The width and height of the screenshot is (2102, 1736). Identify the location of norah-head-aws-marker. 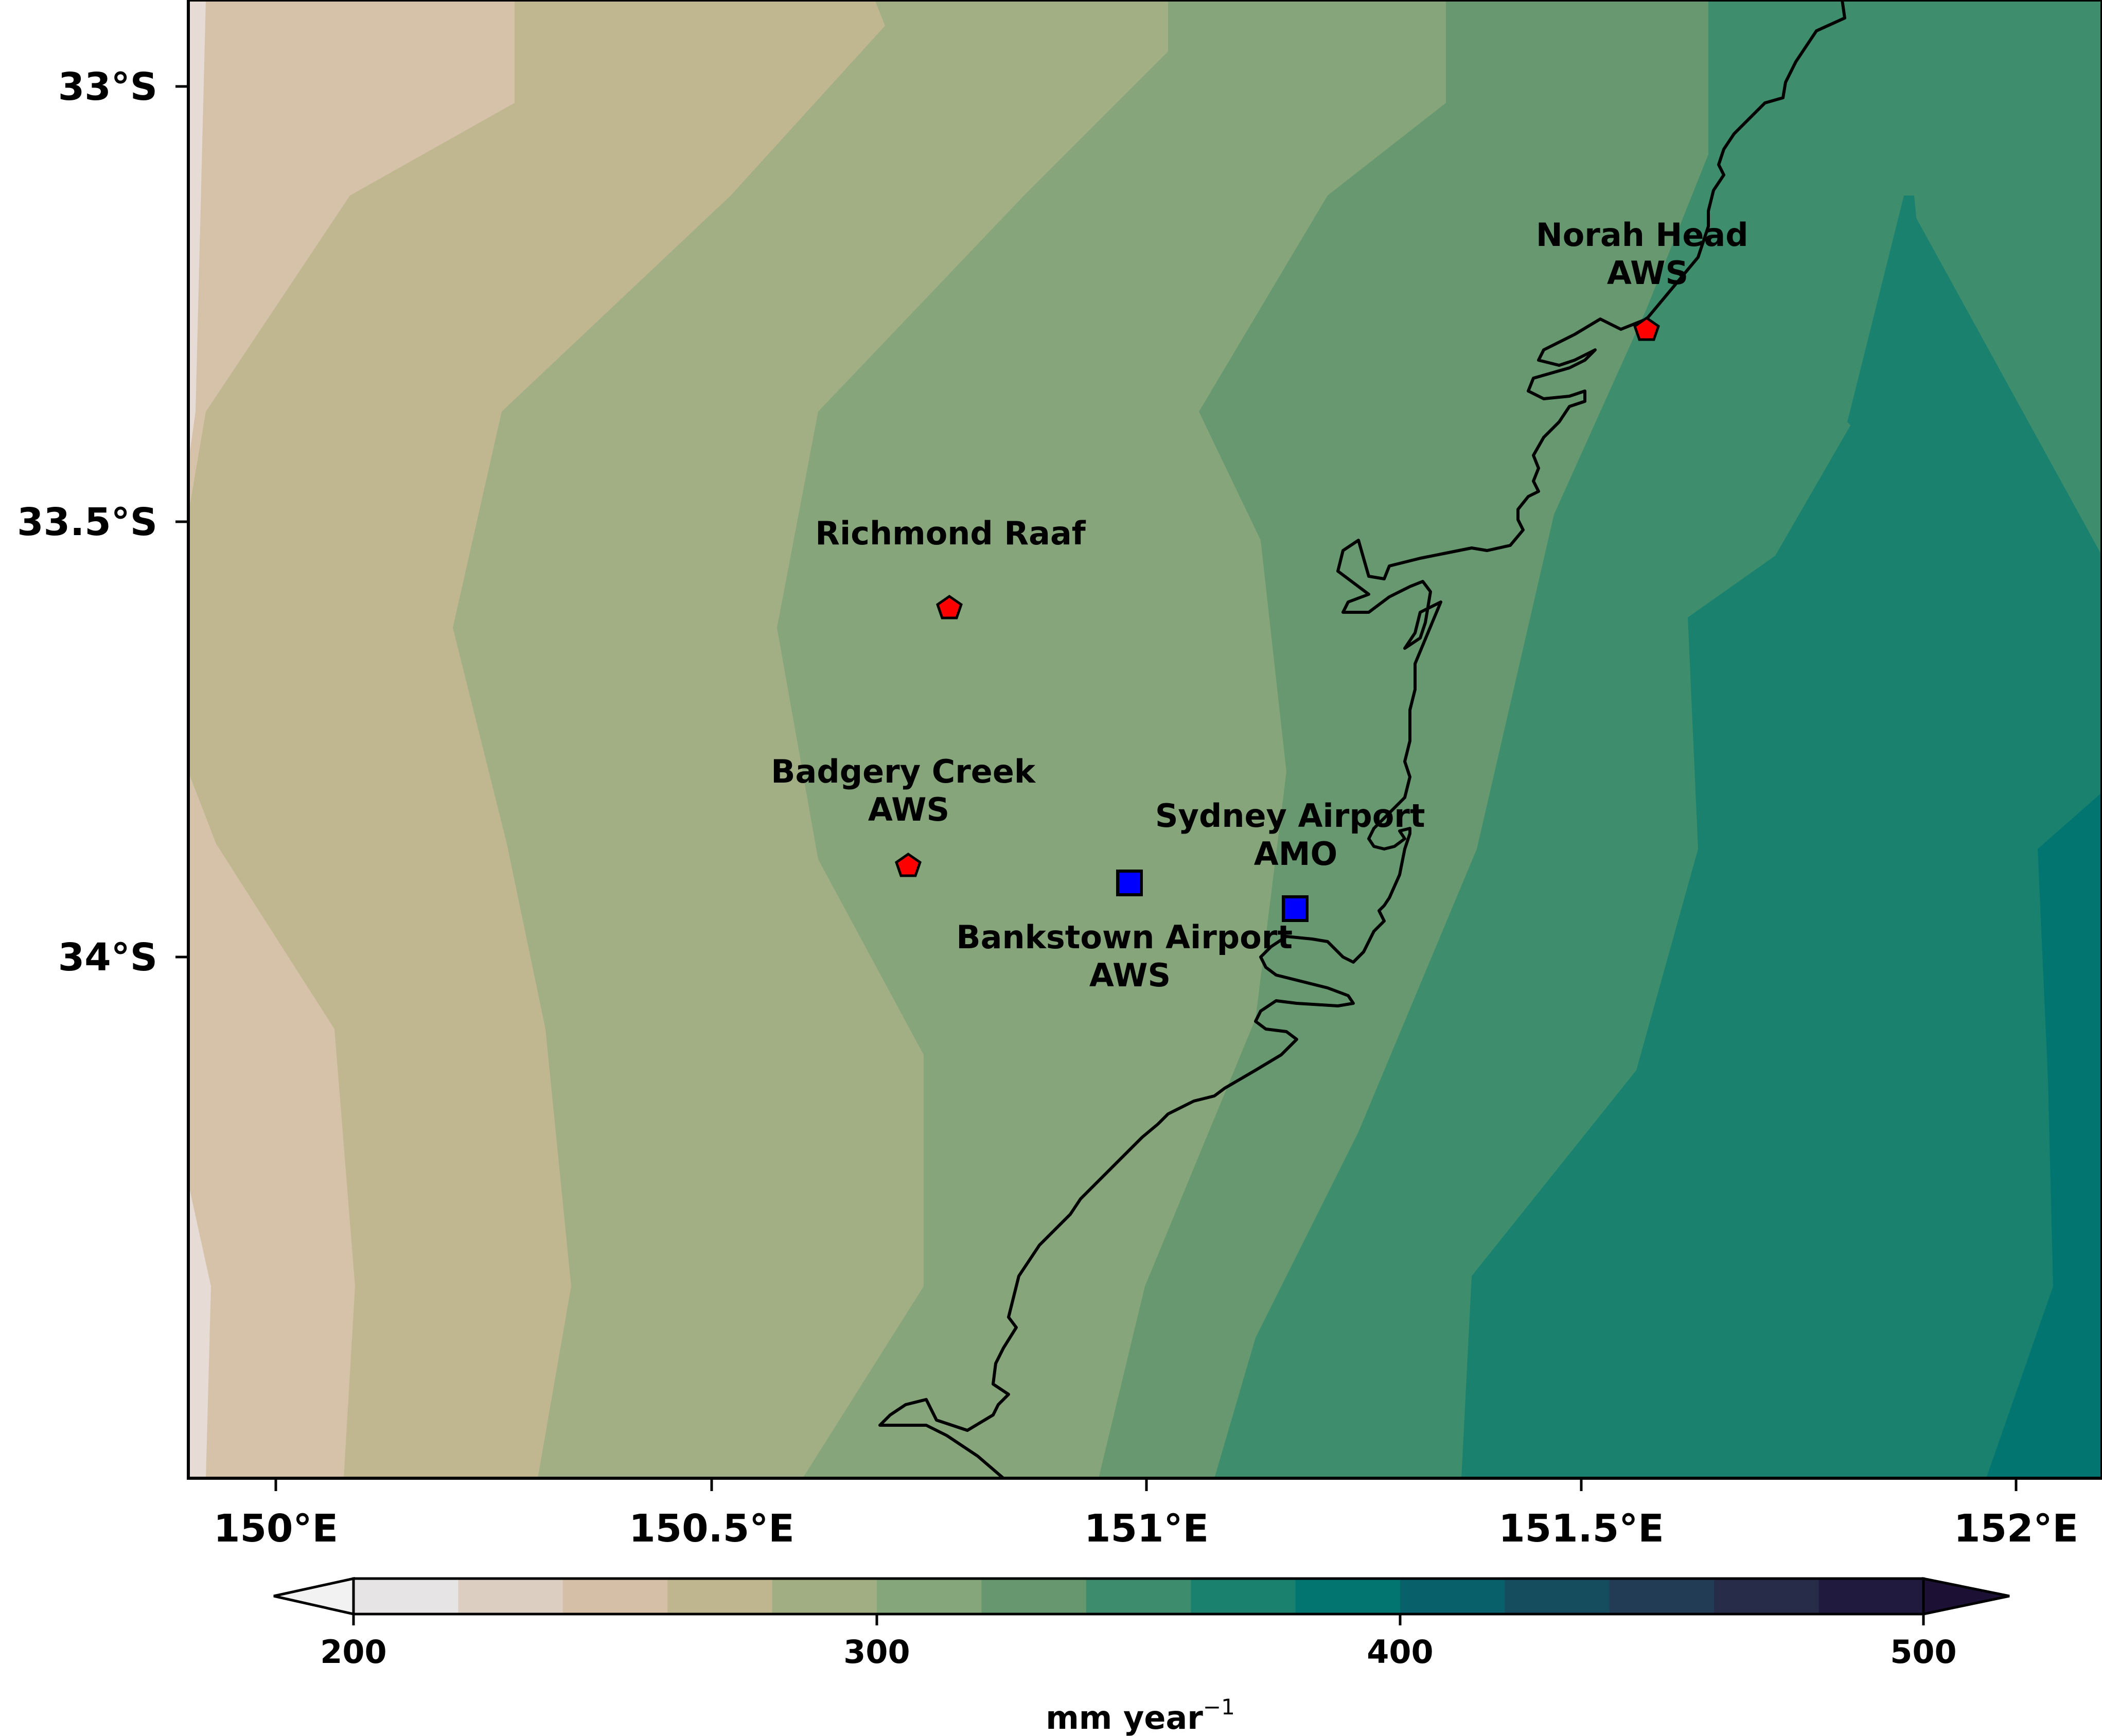
(1646, 328).